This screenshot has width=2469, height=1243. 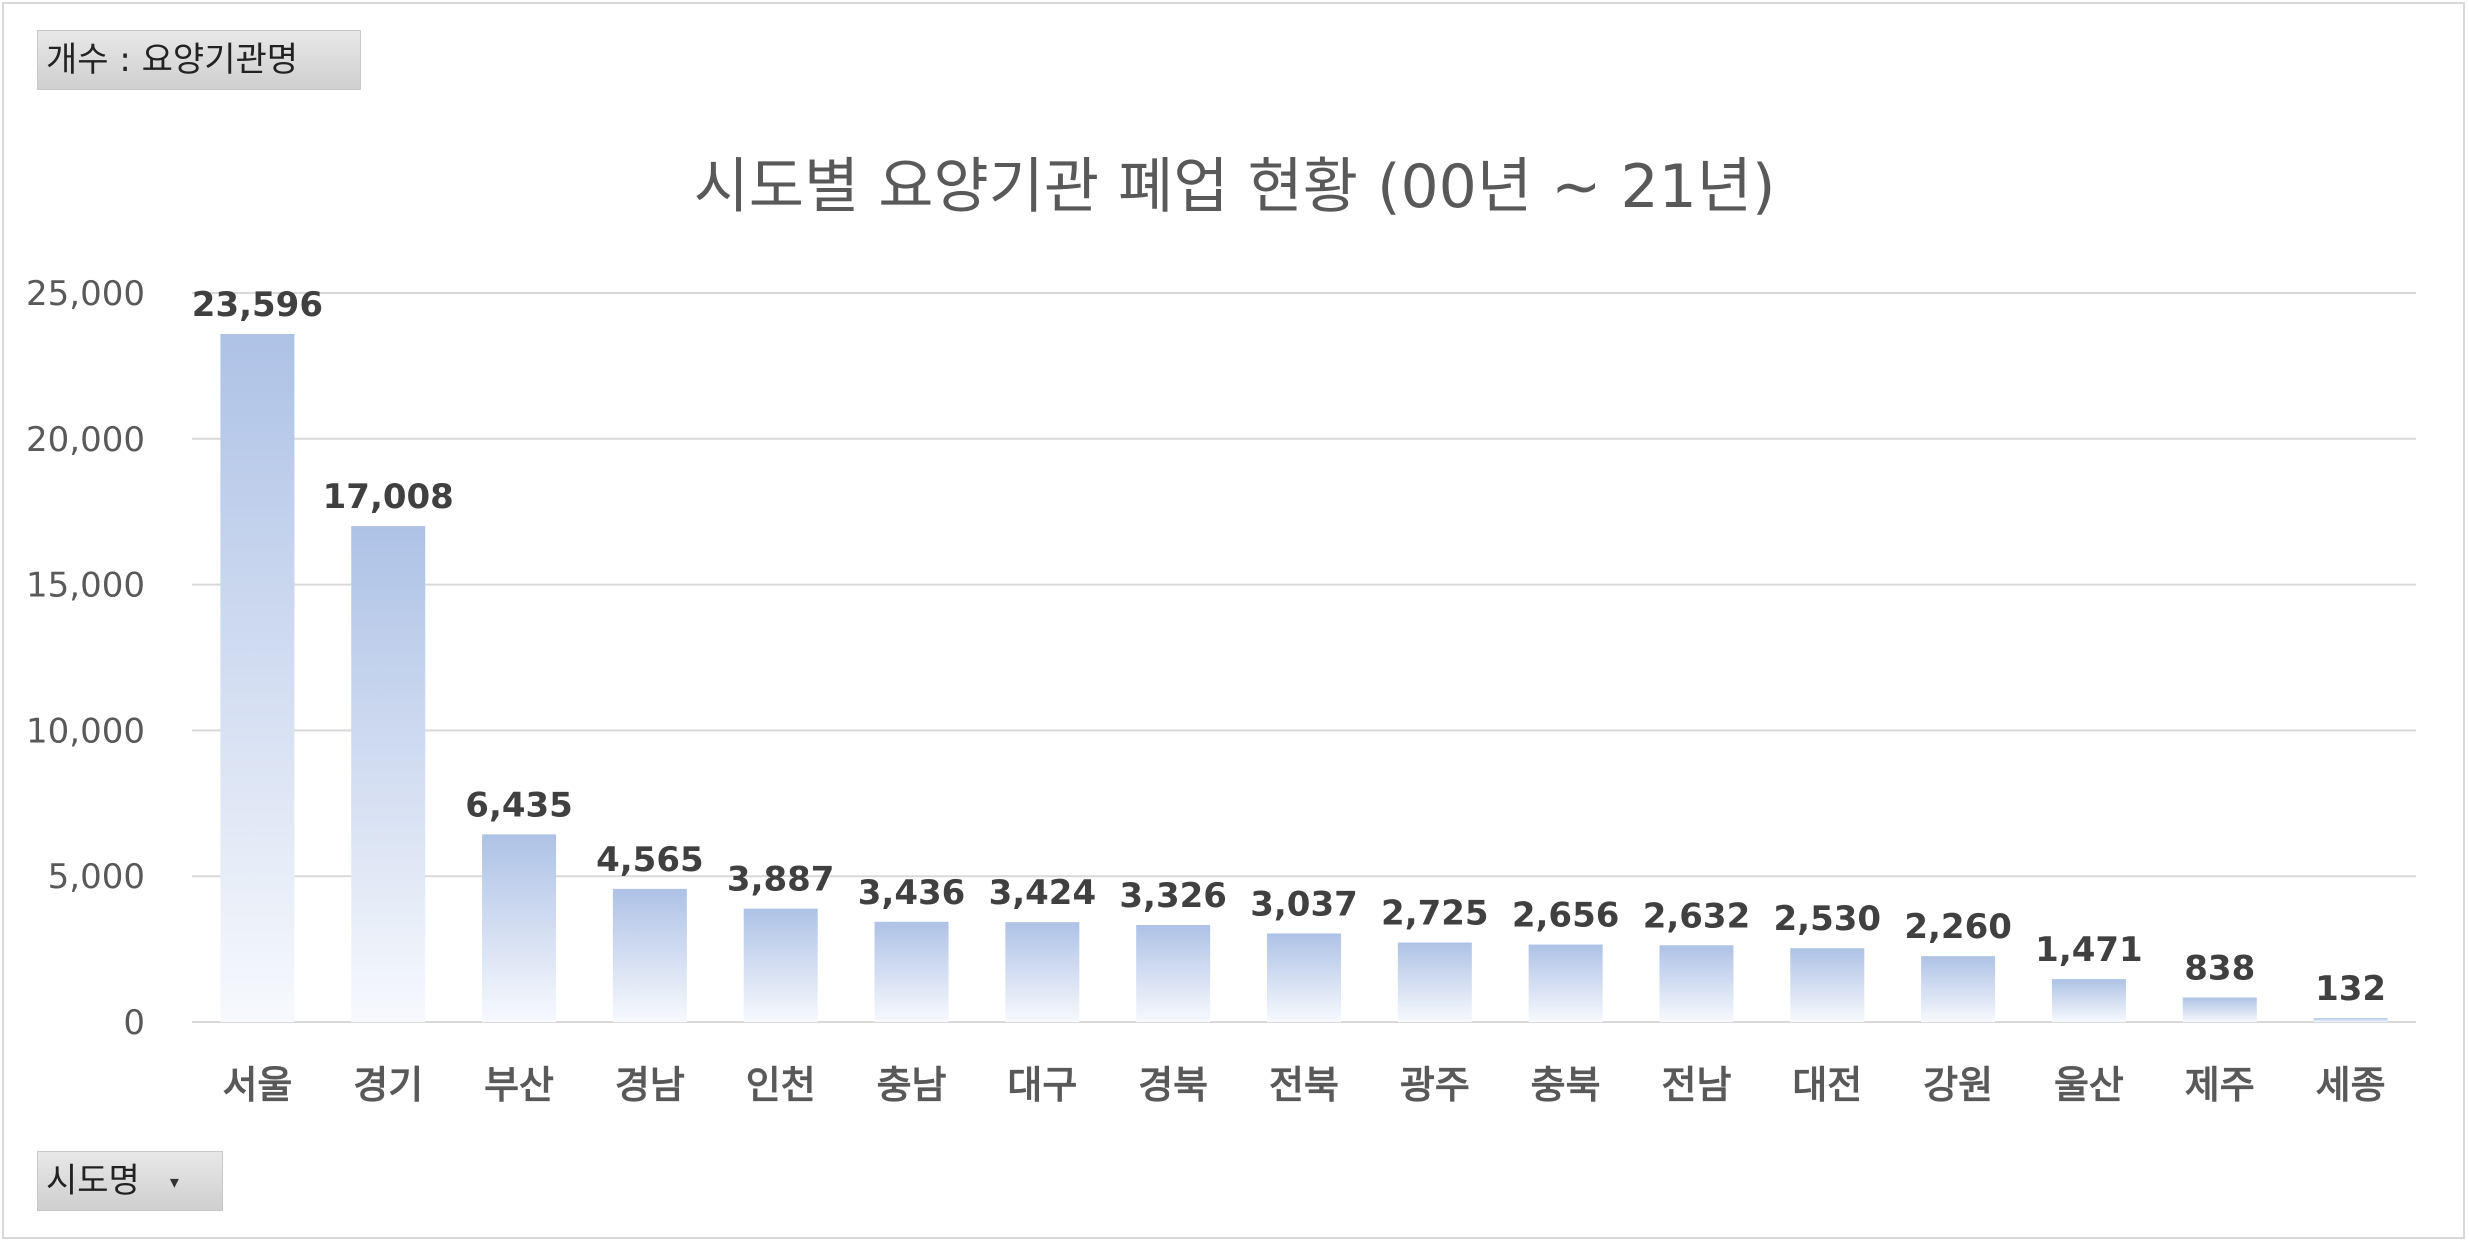 I want to click on data-label: 1,471, so click(x=2089, y=950).